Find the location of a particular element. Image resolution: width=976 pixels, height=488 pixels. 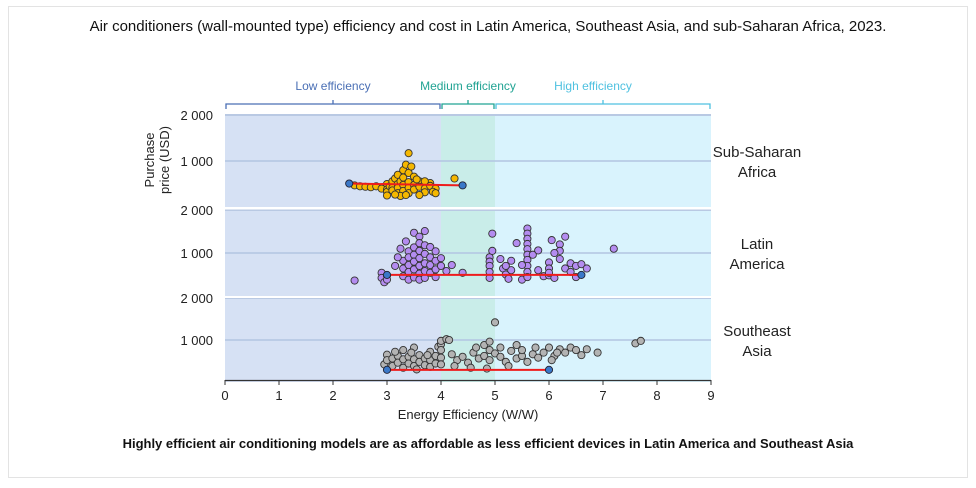

y-axis-title-line1: Purchase is located at coordinates (149, 160).